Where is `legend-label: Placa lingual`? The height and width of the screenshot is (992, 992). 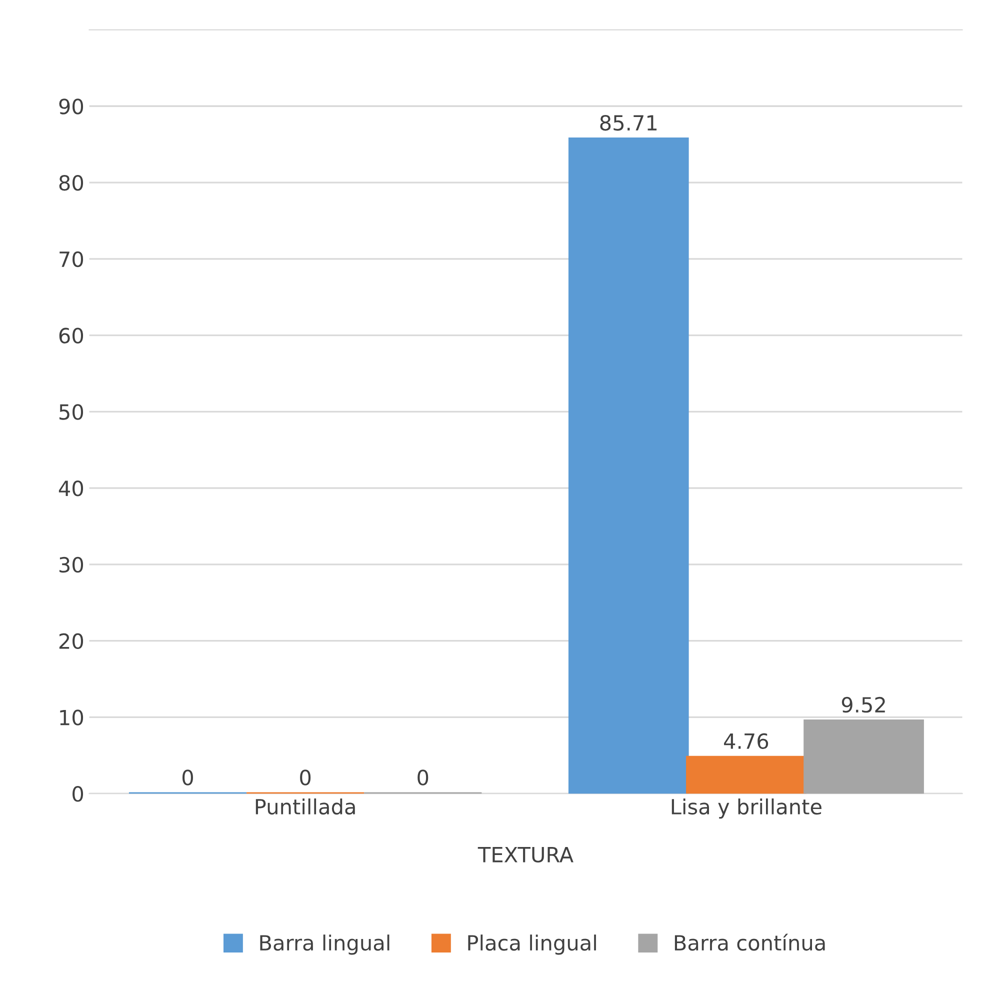
legend-label: Placa lingual is located at coordinates (532, 944).